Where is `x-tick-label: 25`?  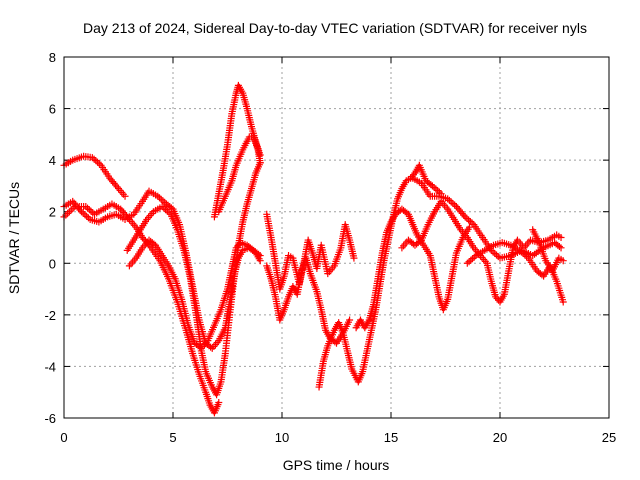
x-tick-label: 25 is located at coordinates (609, 437).